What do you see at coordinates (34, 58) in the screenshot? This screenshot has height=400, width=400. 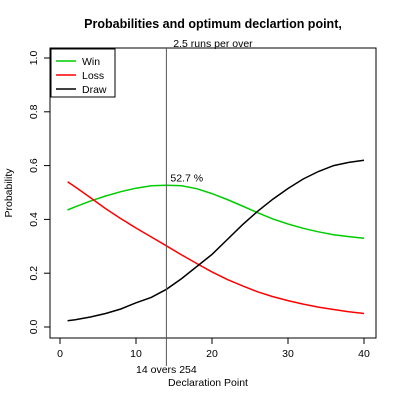 I see `y-tick-label: 1.0` at bounding box center [34, 58].